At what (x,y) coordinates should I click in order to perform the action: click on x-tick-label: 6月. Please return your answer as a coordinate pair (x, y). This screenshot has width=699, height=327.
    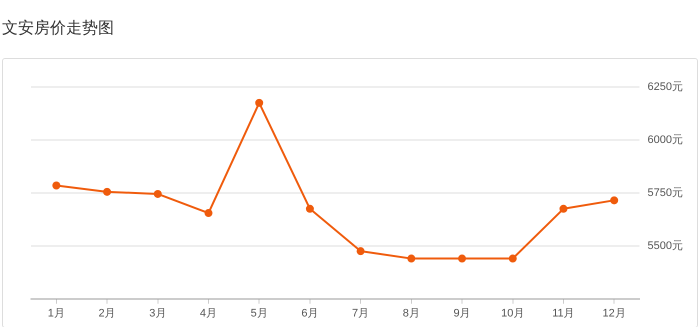
    Looking at the image, I should click on (309, 313).